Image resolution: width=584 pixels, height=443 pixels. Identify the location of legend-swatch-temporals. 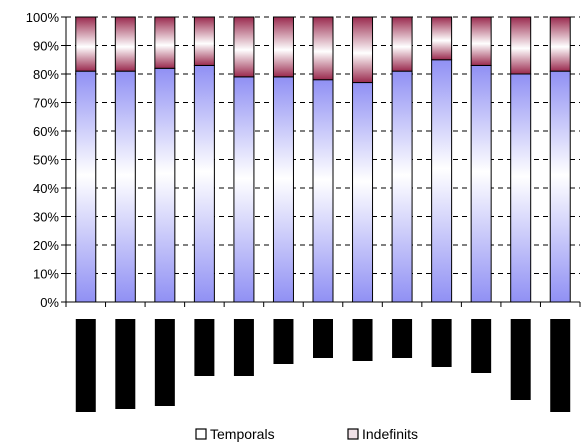
(201, 434).